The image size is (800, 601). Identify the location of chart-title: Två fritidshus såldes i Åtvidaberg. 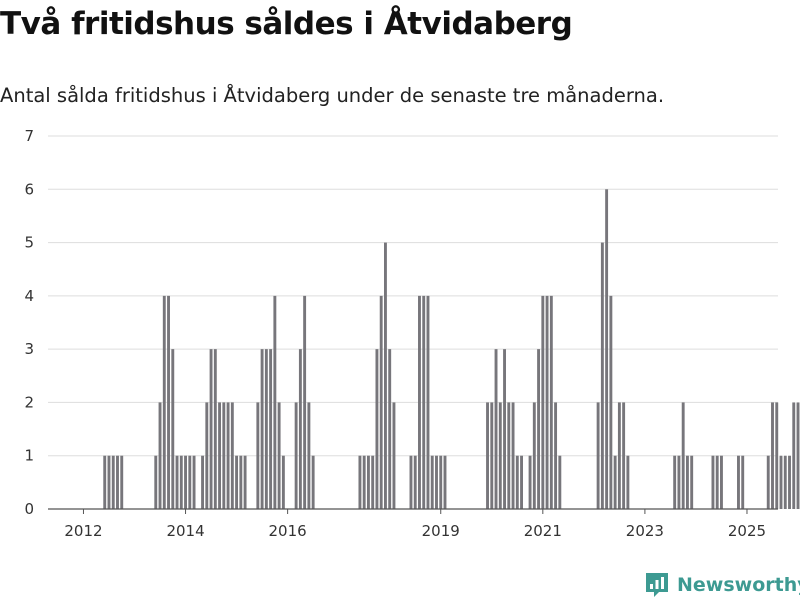
(286, 24).